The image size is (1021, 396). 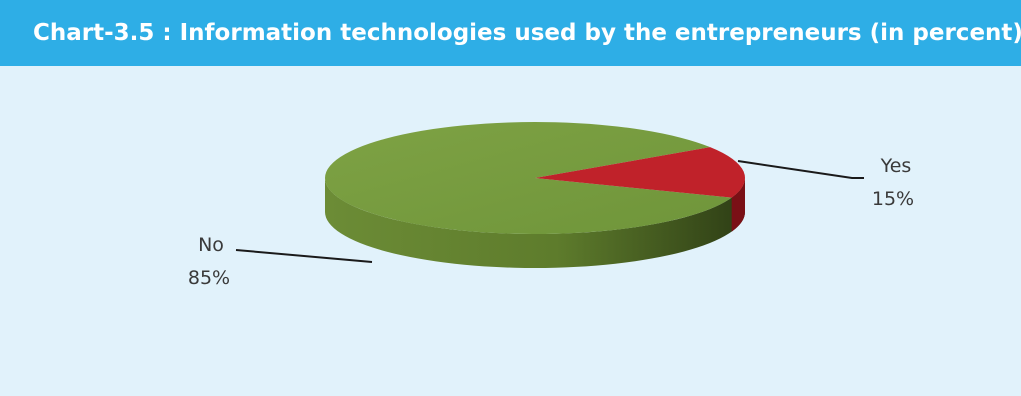 I want to click on label-no-value: 85%, so click(x=209, y=278).